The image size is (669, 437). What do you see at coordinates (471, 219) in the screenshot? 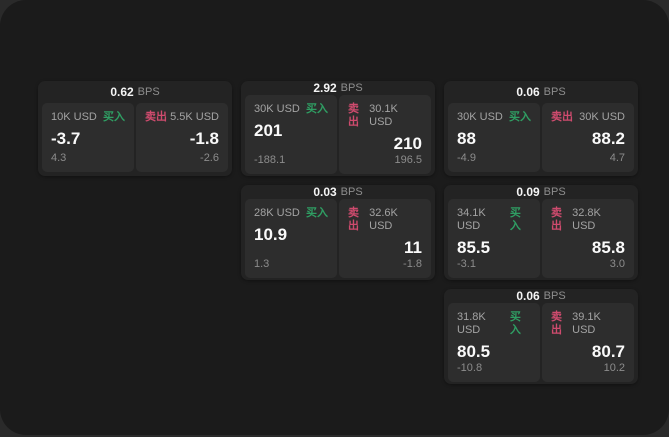
I see `buy-amount: 34.1K USD` at bounding box center [471, 219].